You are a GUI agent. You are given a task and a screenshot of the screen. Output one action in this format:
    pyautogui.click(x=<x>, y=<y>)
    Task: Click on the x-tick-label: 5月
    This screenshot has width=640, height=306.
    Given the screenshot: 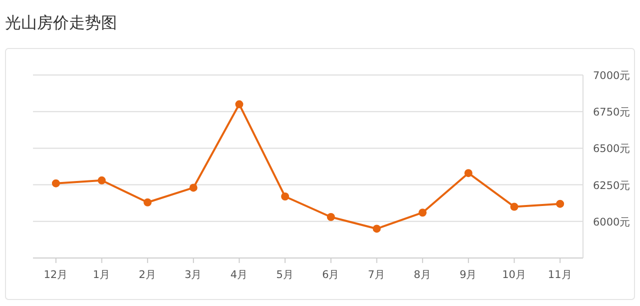 What is the action you would take?
    pyautogui.click(x=285, y=275)
    